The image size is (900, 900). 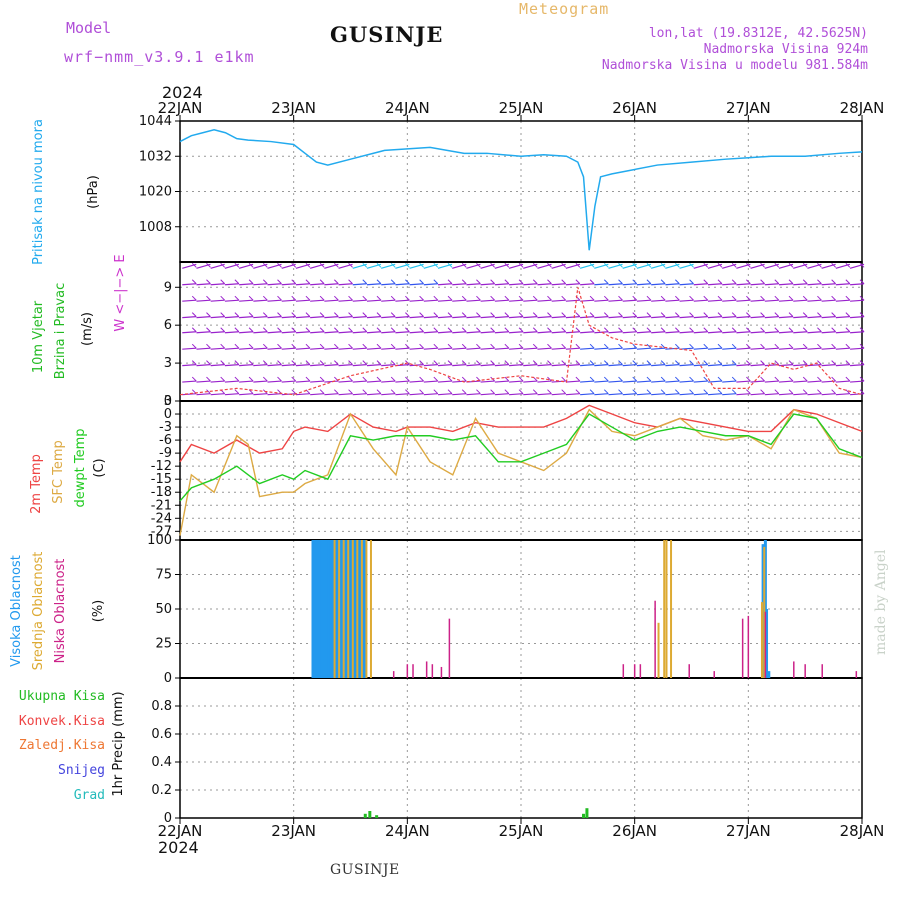 I want to click on elevation-info: Nadmorska Visina 924m, so click(x=785, y=49).